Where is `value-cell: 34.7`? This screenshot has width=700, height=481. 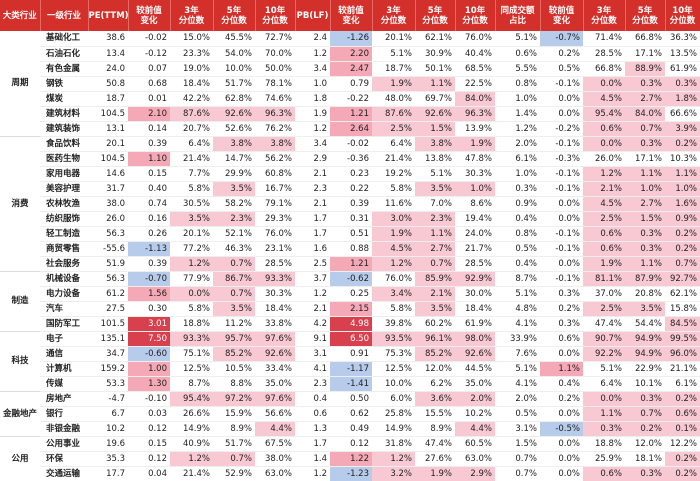
value-cell: 34.7 is located at coordinates (108, 354).